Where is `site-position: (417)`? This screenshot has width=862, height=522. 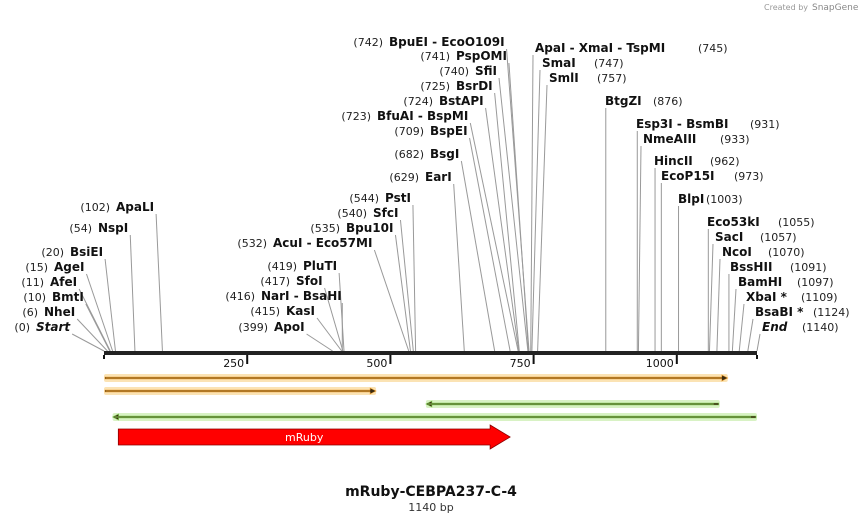 site-position: (417) is located at coordinates (275, 281).